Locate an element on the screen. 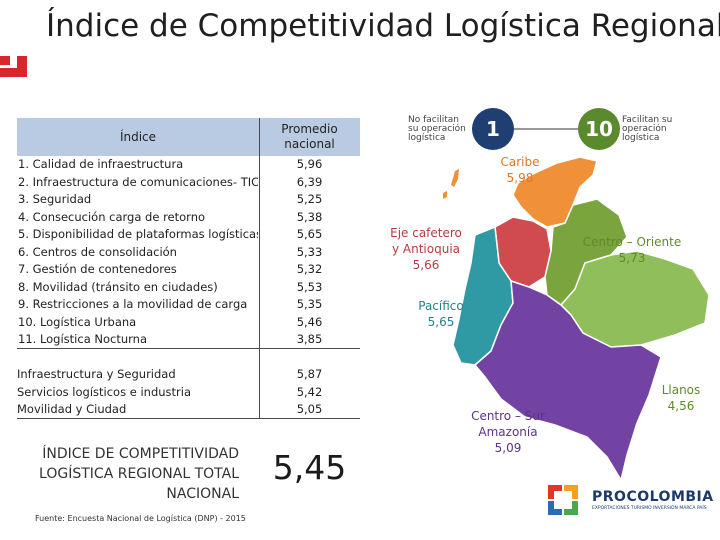 The height and width of the screenshot is (540, 720). table-row: 4. Consecución carga de retorno 5,38 is located at coordinates (170, 216).